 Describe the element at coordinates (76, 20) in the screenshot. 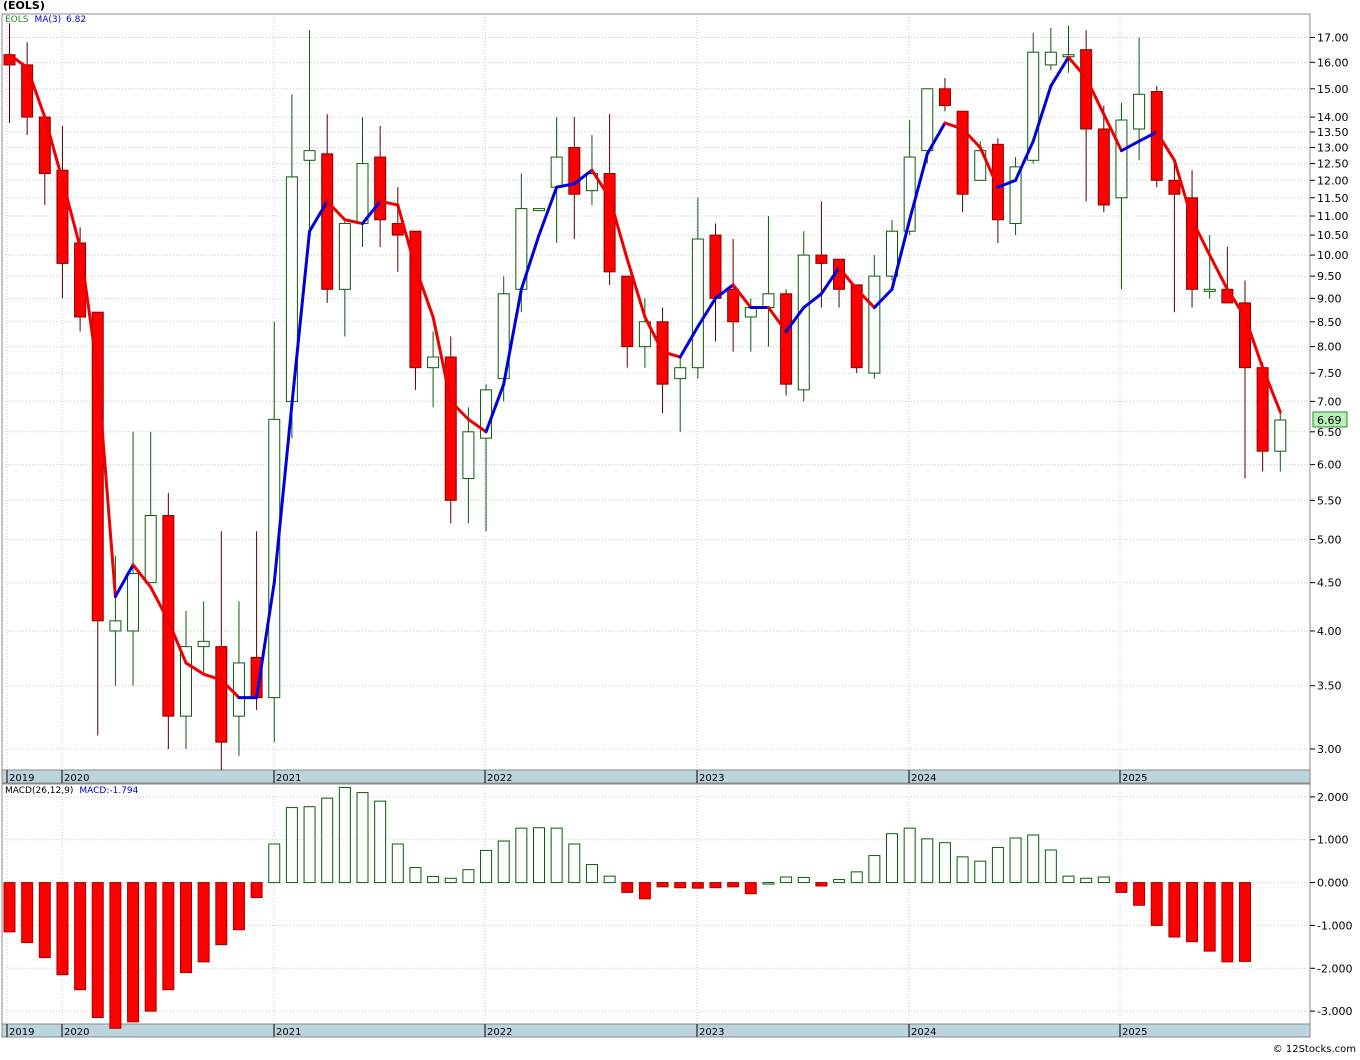

I see `legend-ma-value: 6.82` at that location.